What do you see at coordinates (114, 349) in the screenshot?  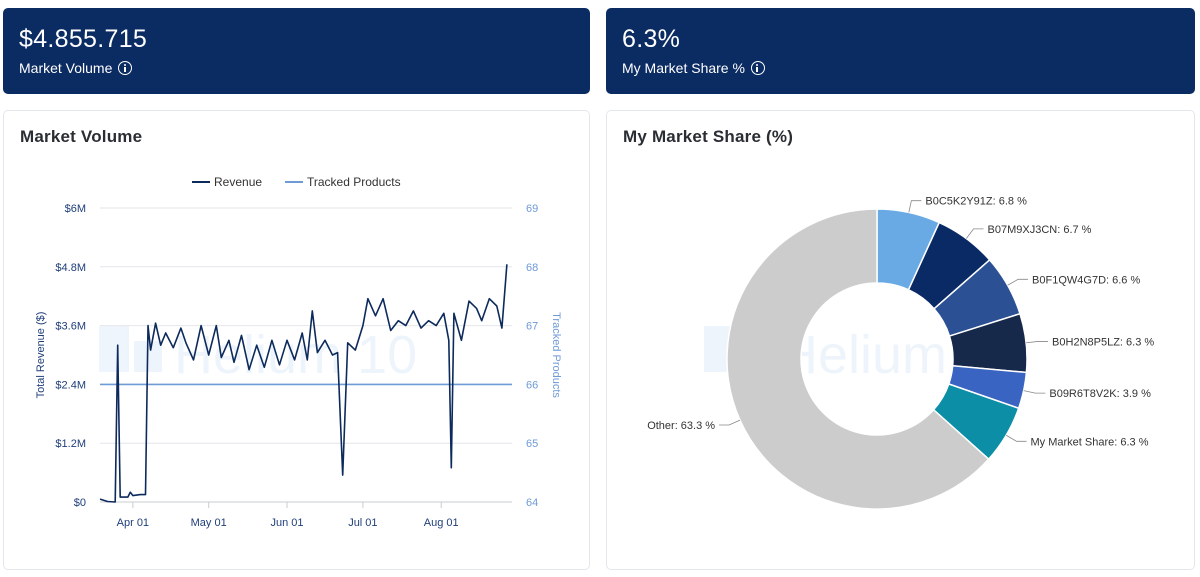 I see `watermark-logo-icon` at bounding box center [114, 349].